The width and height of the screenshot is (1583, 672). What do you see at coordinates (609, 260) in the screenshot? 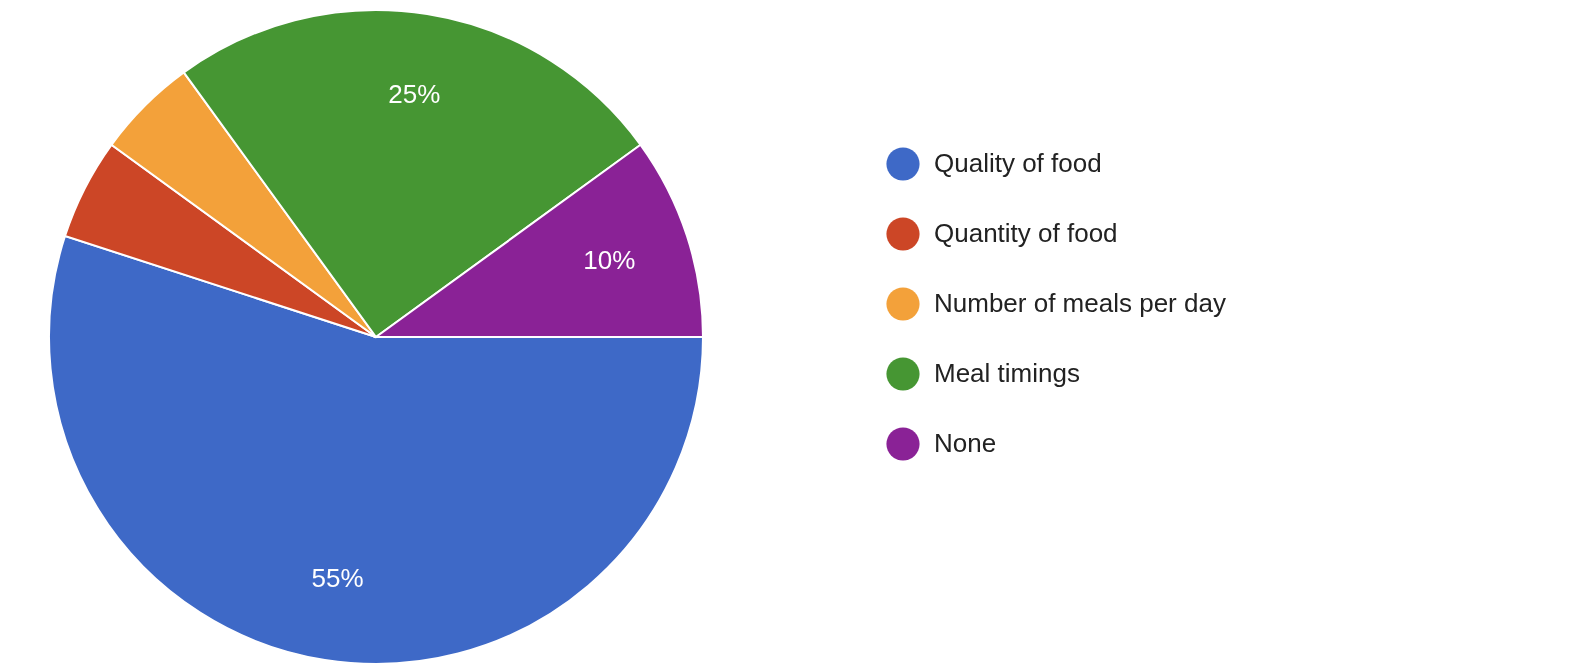
I see `data-label: 10%` at bounding box center [609, 260].